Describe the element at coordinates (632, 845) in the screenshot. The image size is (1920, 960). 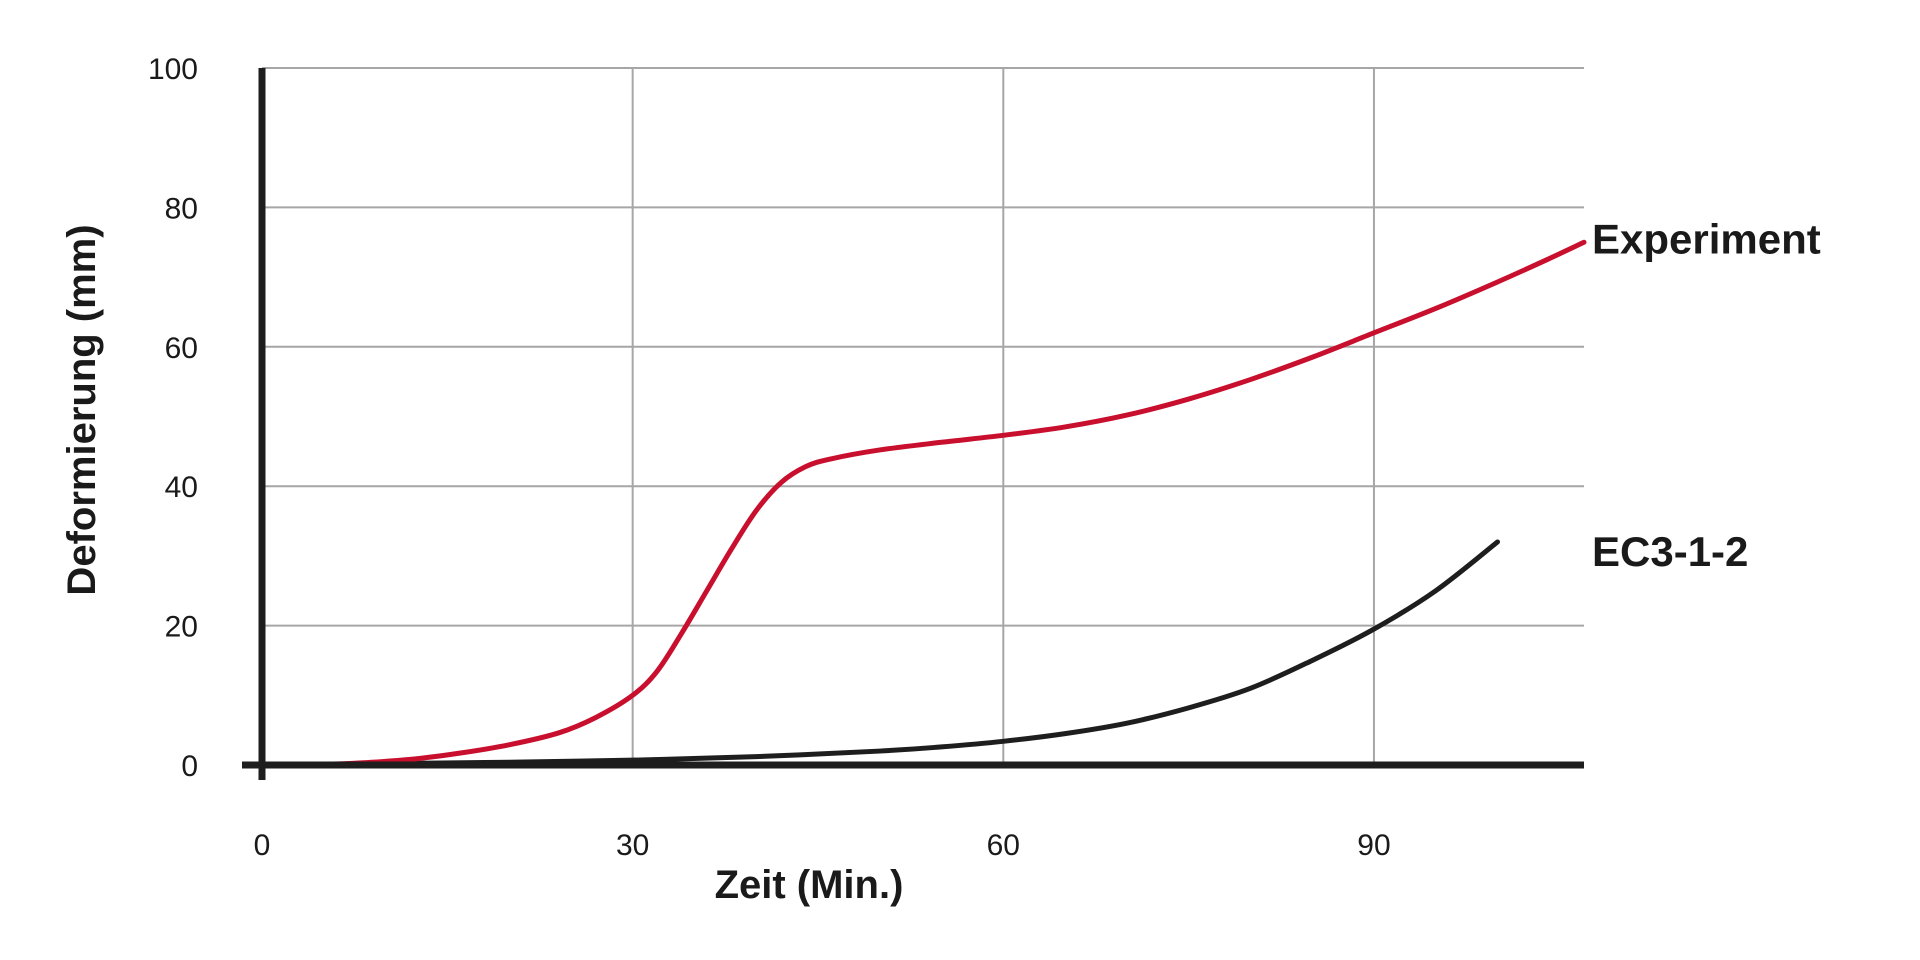
I see `x-tick-label: 30` at that location.